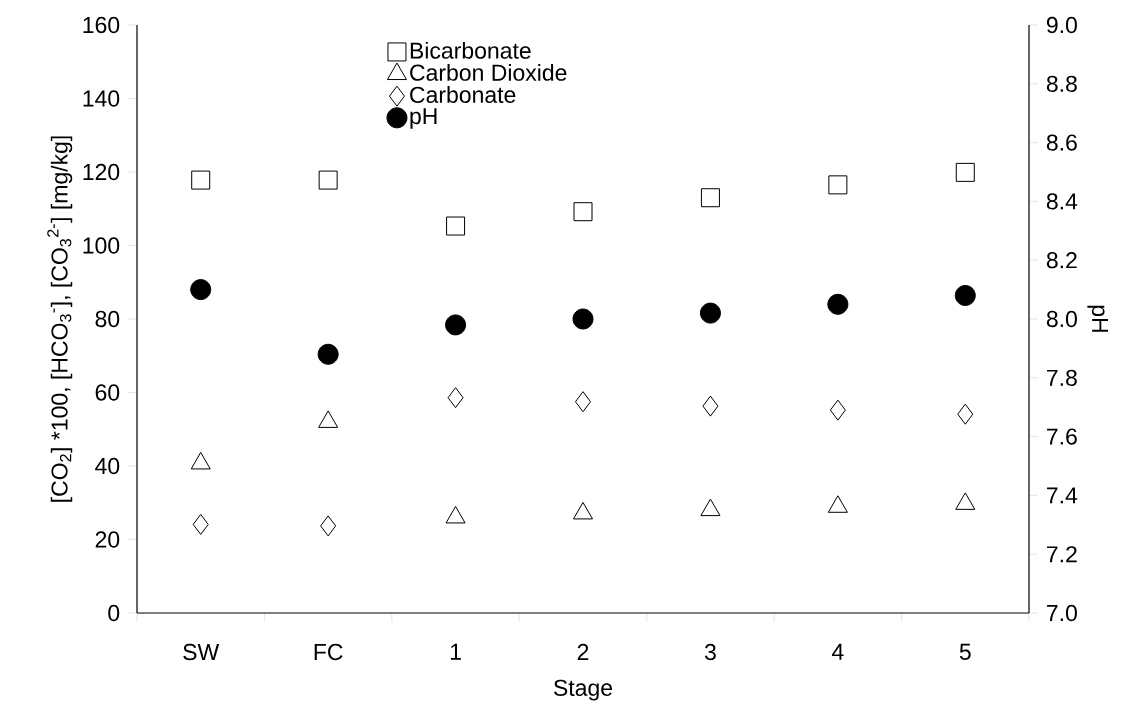 Image resolution: width=1141 pixels, height=722 pixels. Describe the element at coordinates (101, 98) in the screenshot. I see `y-tick-label: 140` at that location.